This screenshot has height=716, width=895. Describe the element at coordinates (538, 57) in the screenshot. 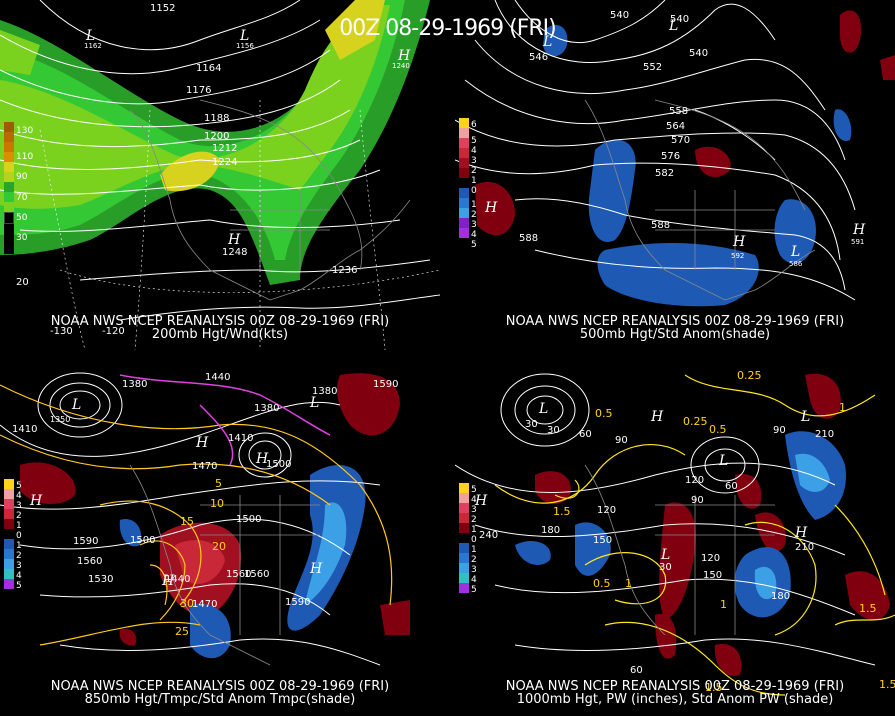

I see `contour-label: 546` at that location.